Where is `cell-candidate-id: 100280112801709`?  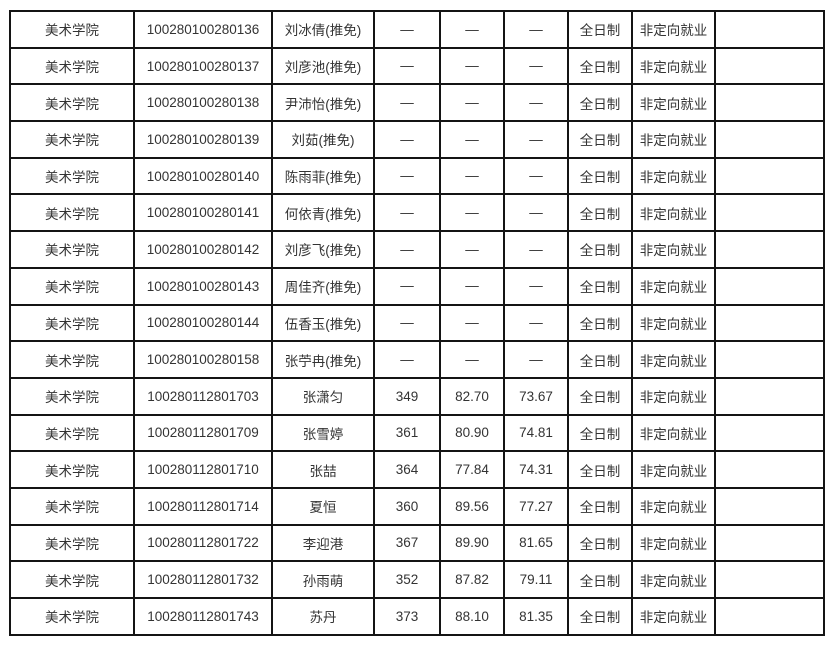 cell-candidate-id: 100280112801709 is located at coordinates (203, 433).